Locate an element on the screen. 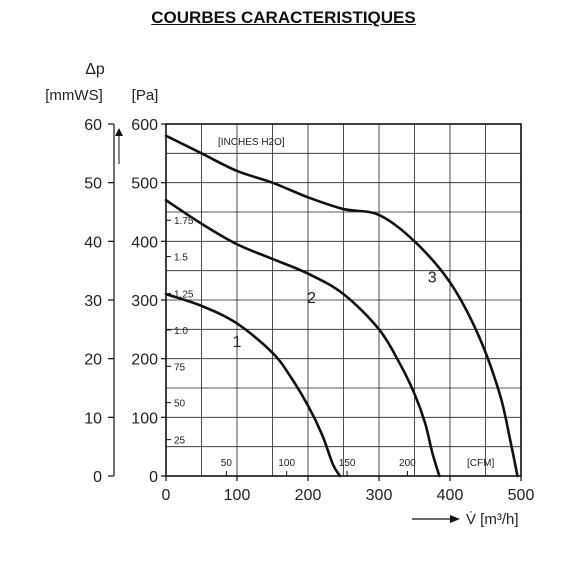  cfm-tick-label: 50 is located at coordinates (227, 463).